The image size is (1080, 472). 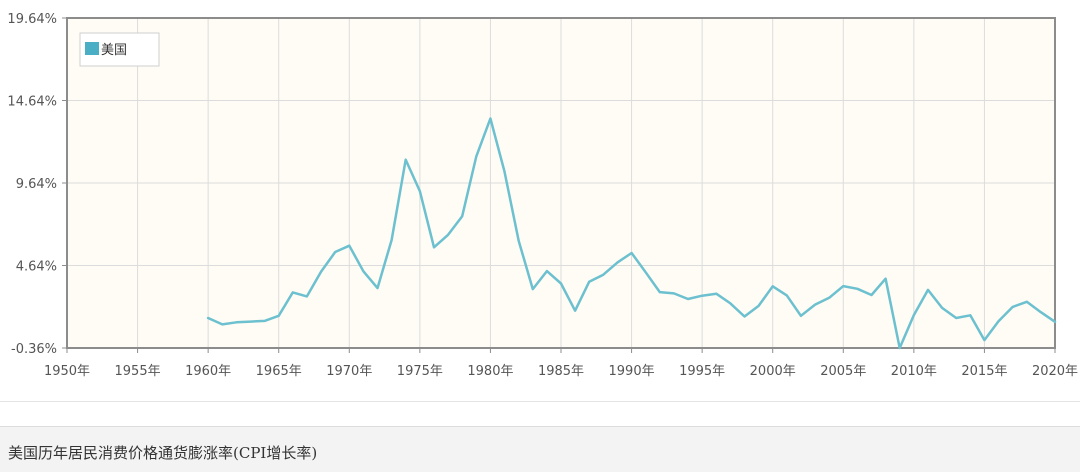 What do you see at coordinates (36, 267) in the screenshot?
I see `y-tick-label: 4.64%` at bounding box center [36, 267].